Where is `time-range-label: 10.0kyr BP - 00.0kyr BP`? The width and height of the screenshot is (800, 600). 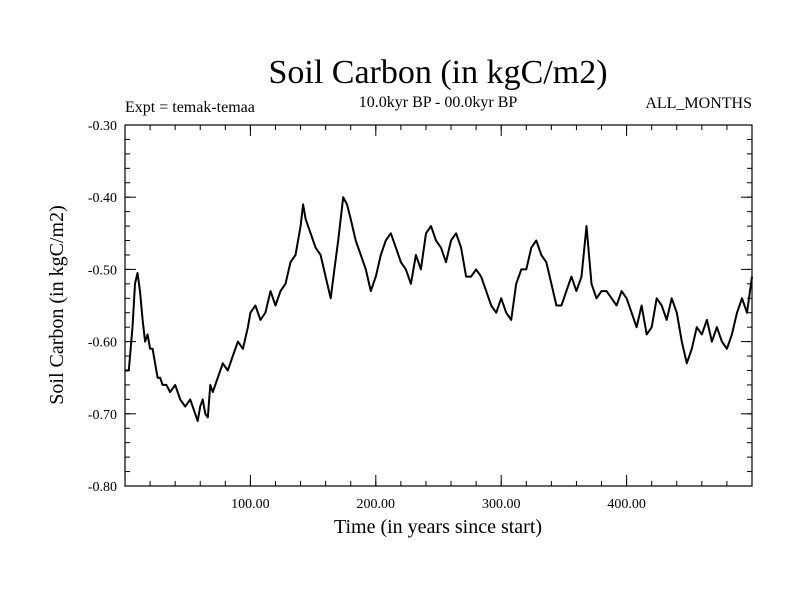
time-range-label: 10.0kyr BP - 00.0kyr BP is located at coordinates (438, 102).